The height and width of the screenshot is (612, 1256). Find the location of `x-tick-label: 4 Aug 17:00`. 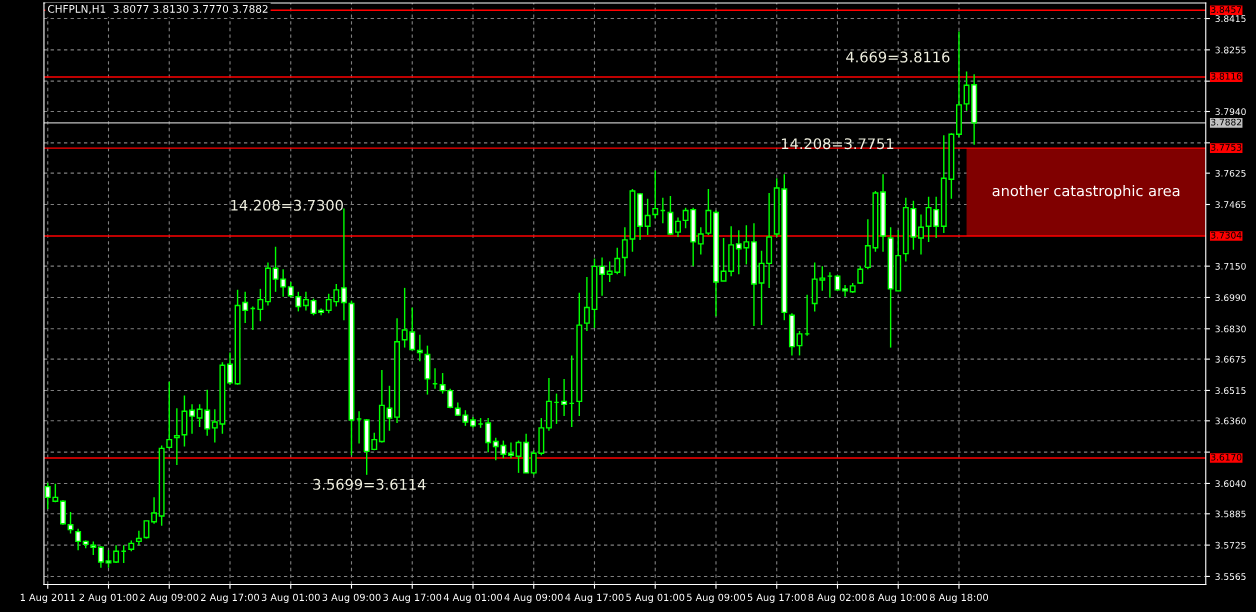

x-tick-label: 4 Aug 17:00 is located at coordinates (594, 598).